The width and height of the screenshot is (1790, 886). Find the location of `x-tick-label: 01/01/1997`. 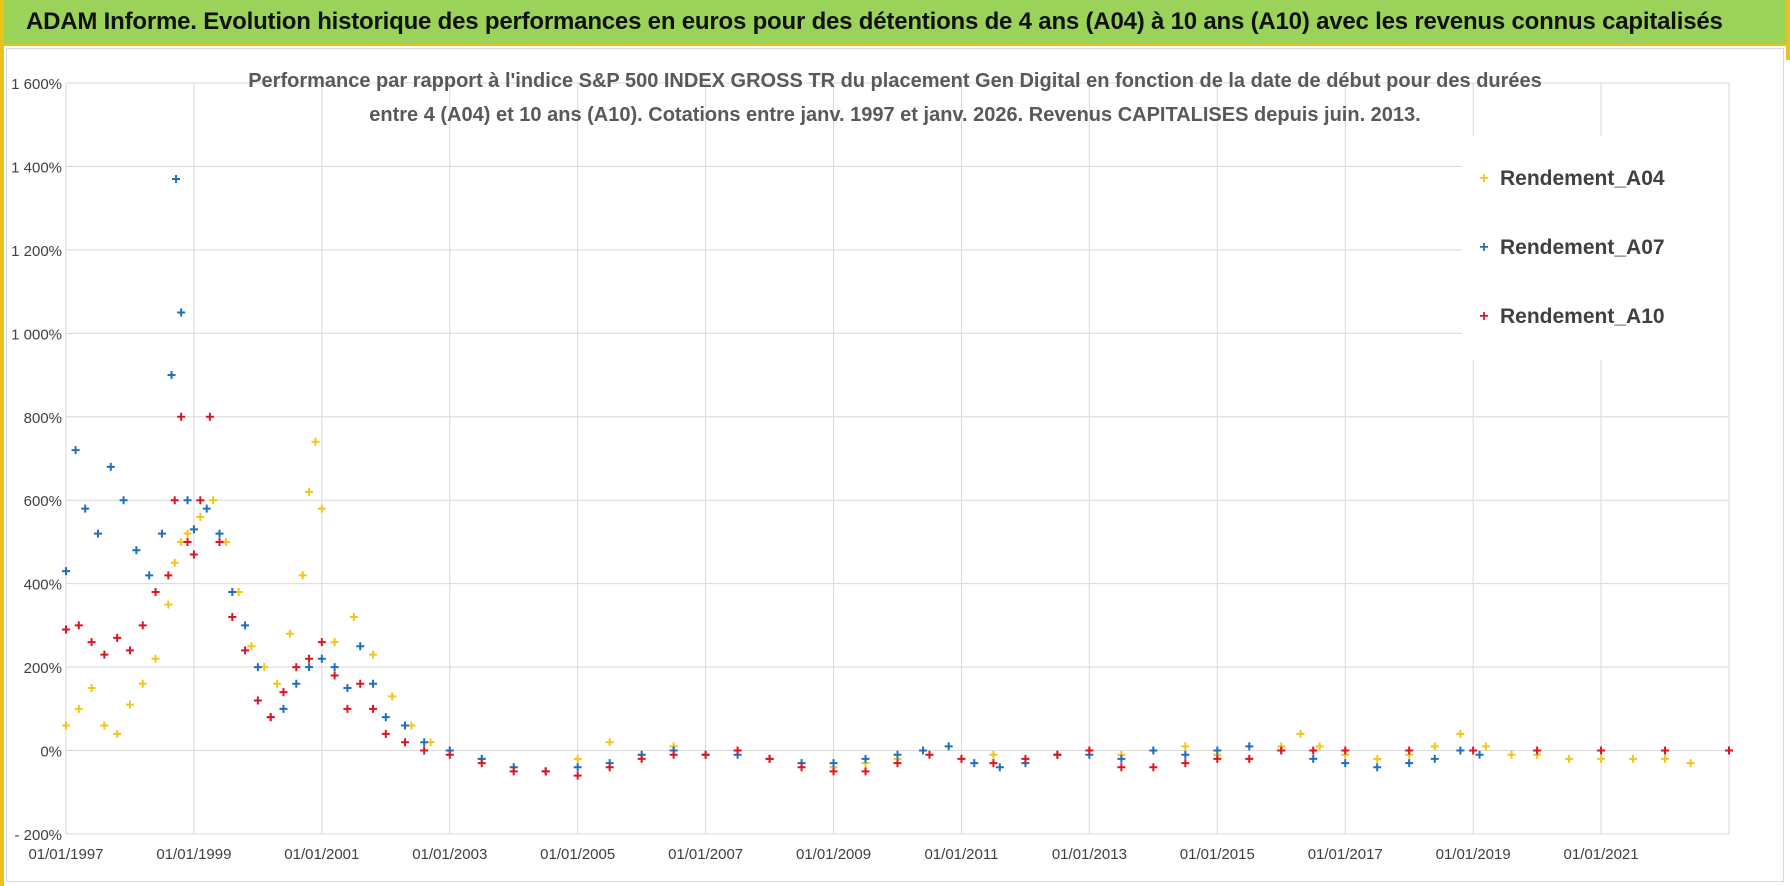

x-tick-label: 01/01/1997 is located at coordinates (65, 854).